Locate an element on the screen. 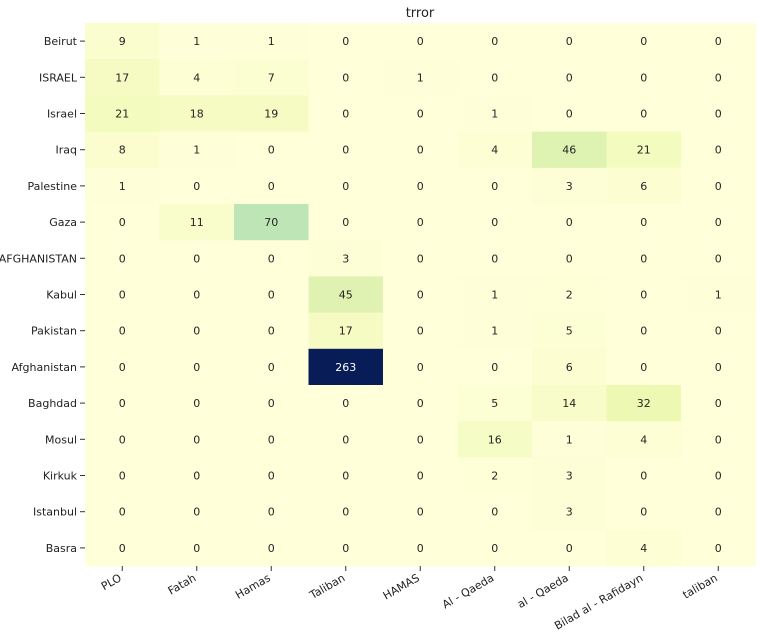 The image size is (761, 635). y-tick-label: Palestine is located at coordinates (52, 186).